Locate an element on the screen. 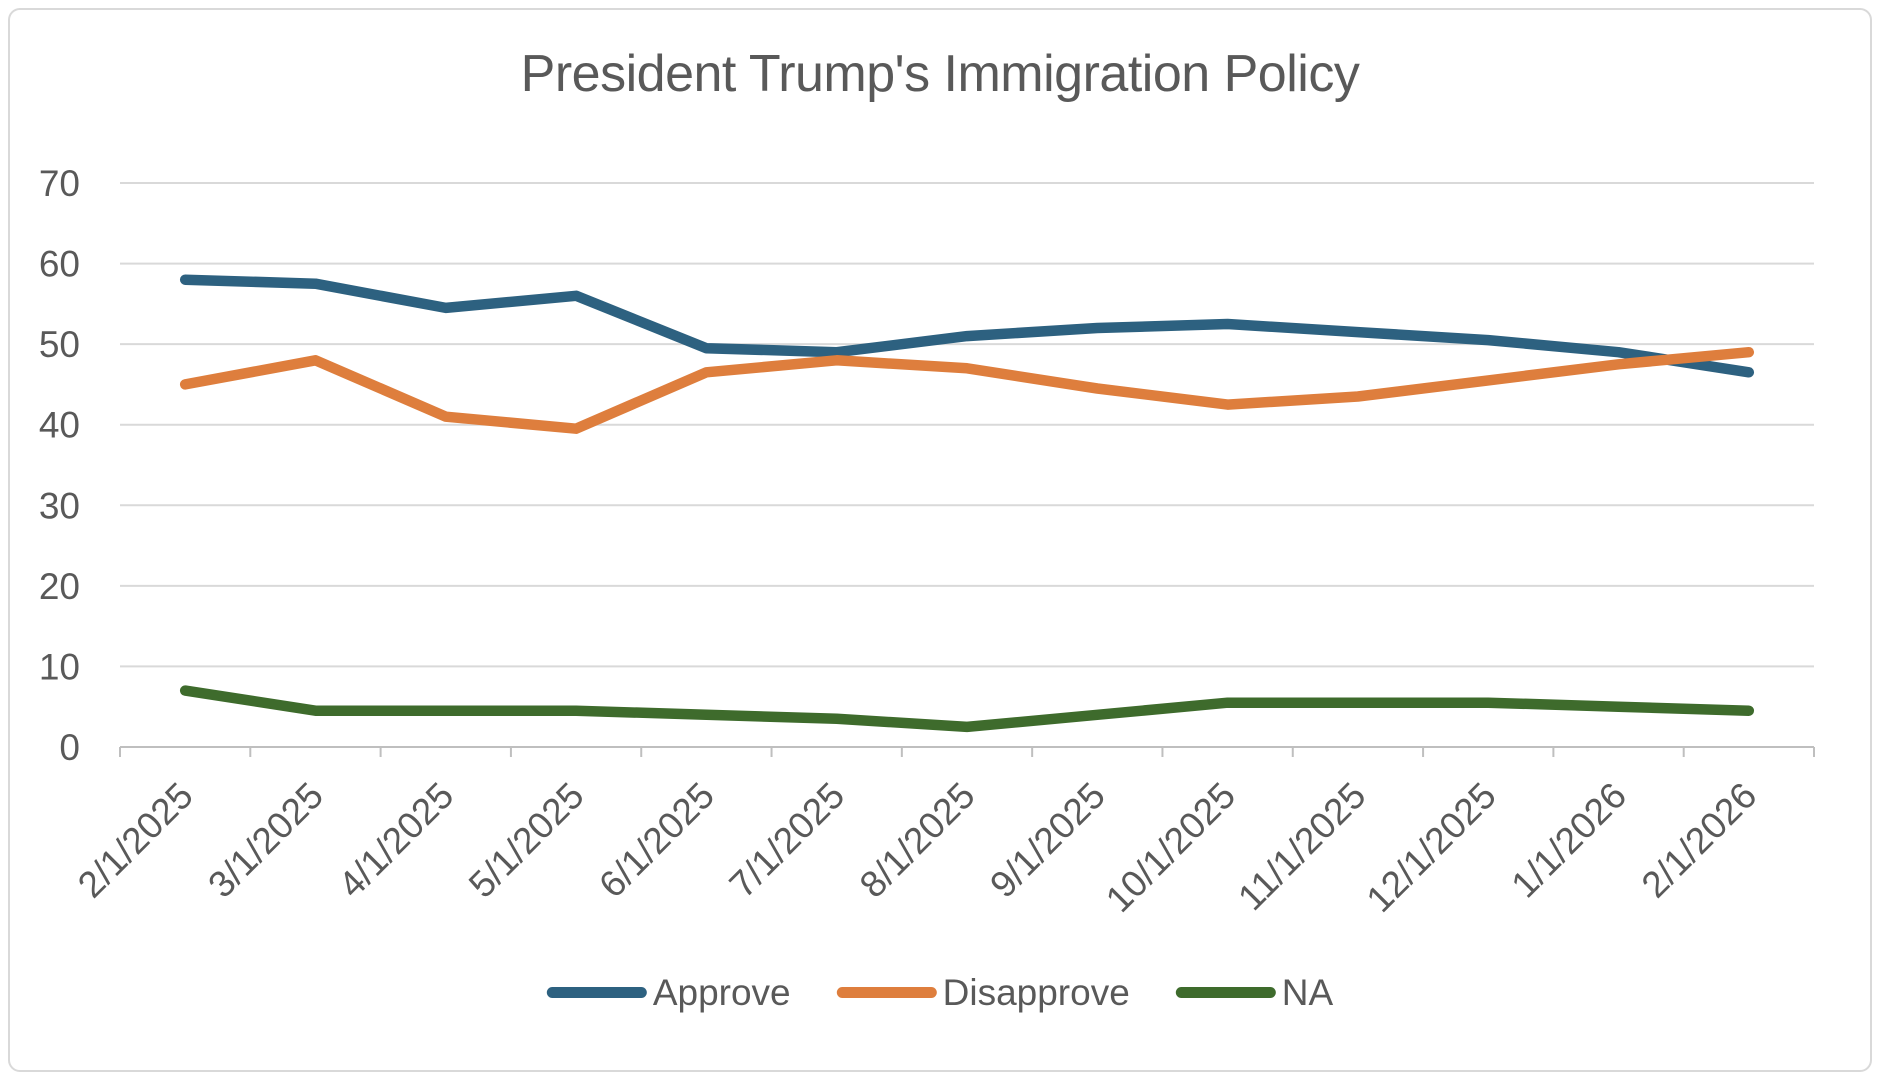 This screenshot has width=1880, height=1080. x-axis-label: 11/1/2025 is located at coordinates (1301, 846).